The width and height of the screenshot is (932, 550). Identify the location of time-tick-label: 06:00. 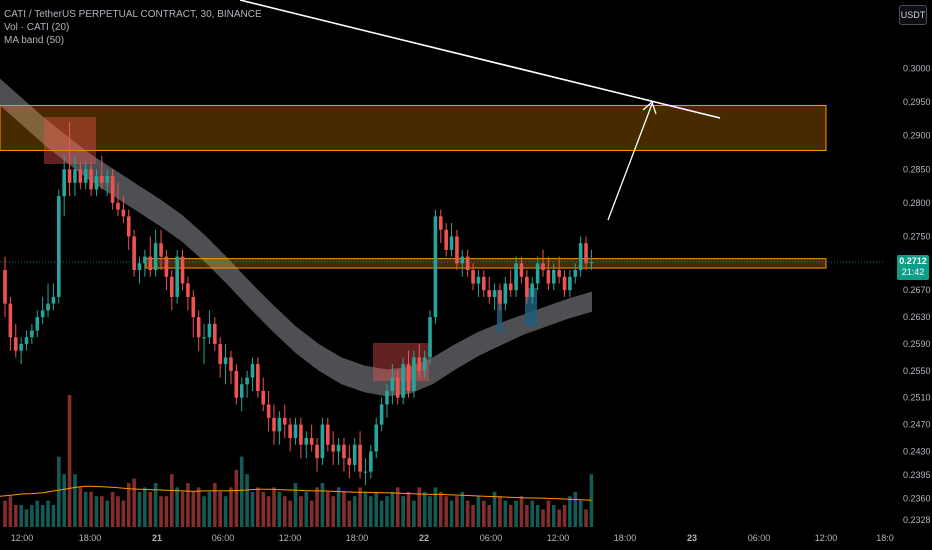
(223, 538).